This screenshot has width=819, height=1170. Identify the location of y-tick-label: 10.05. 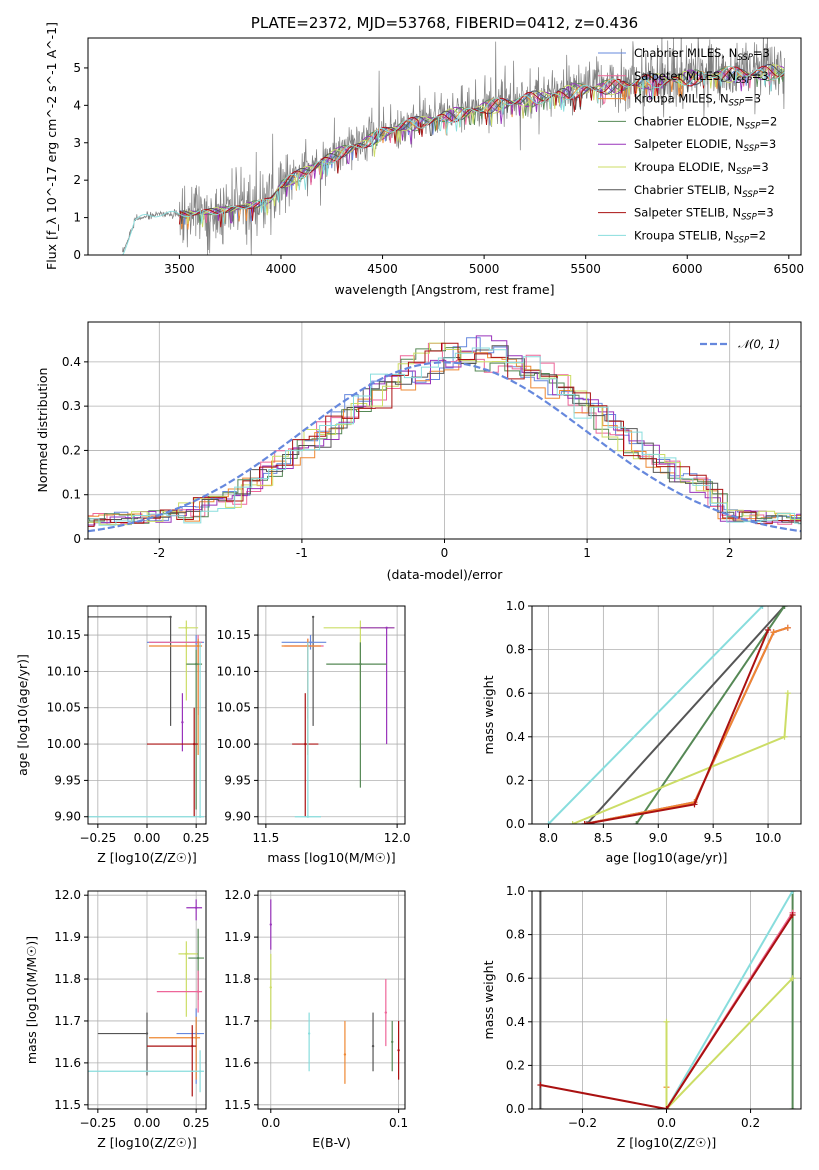
(234, 708).